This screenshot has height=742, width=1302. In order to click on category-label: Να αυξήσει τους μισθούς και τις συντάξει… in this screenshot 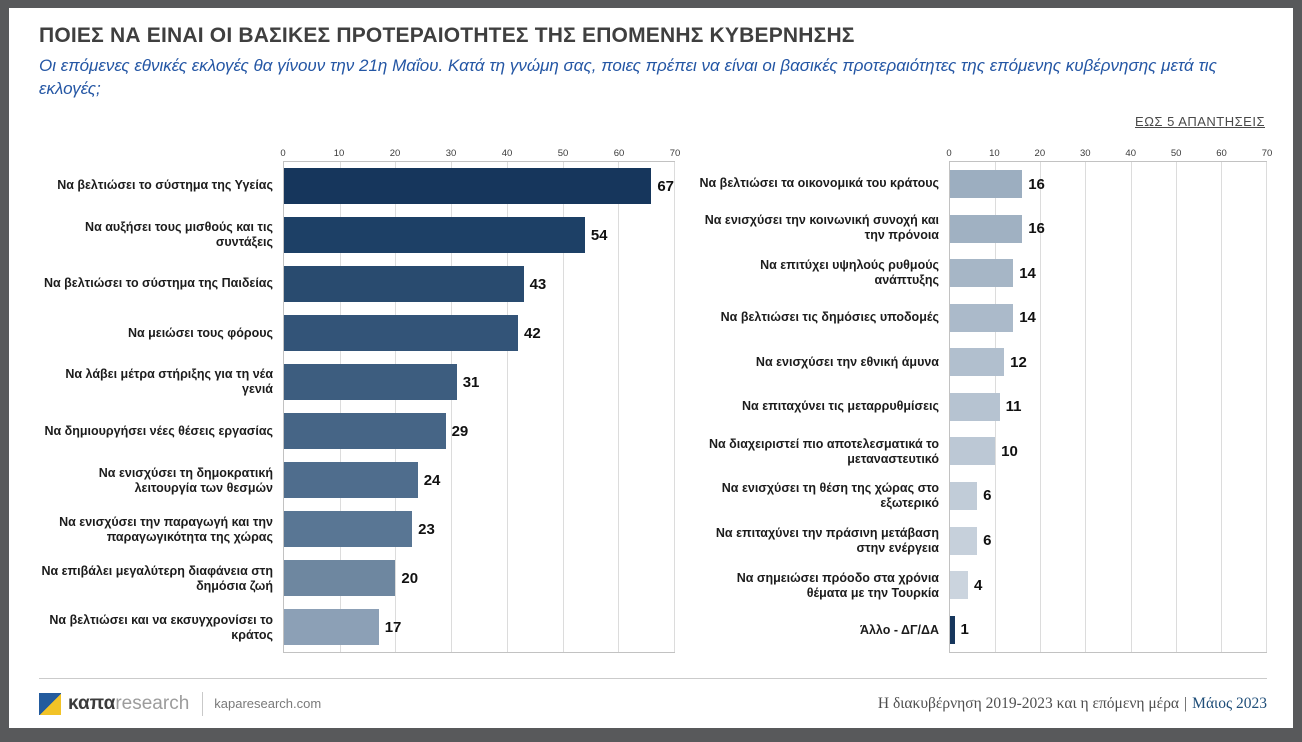, I will do `click(179, 234)`.